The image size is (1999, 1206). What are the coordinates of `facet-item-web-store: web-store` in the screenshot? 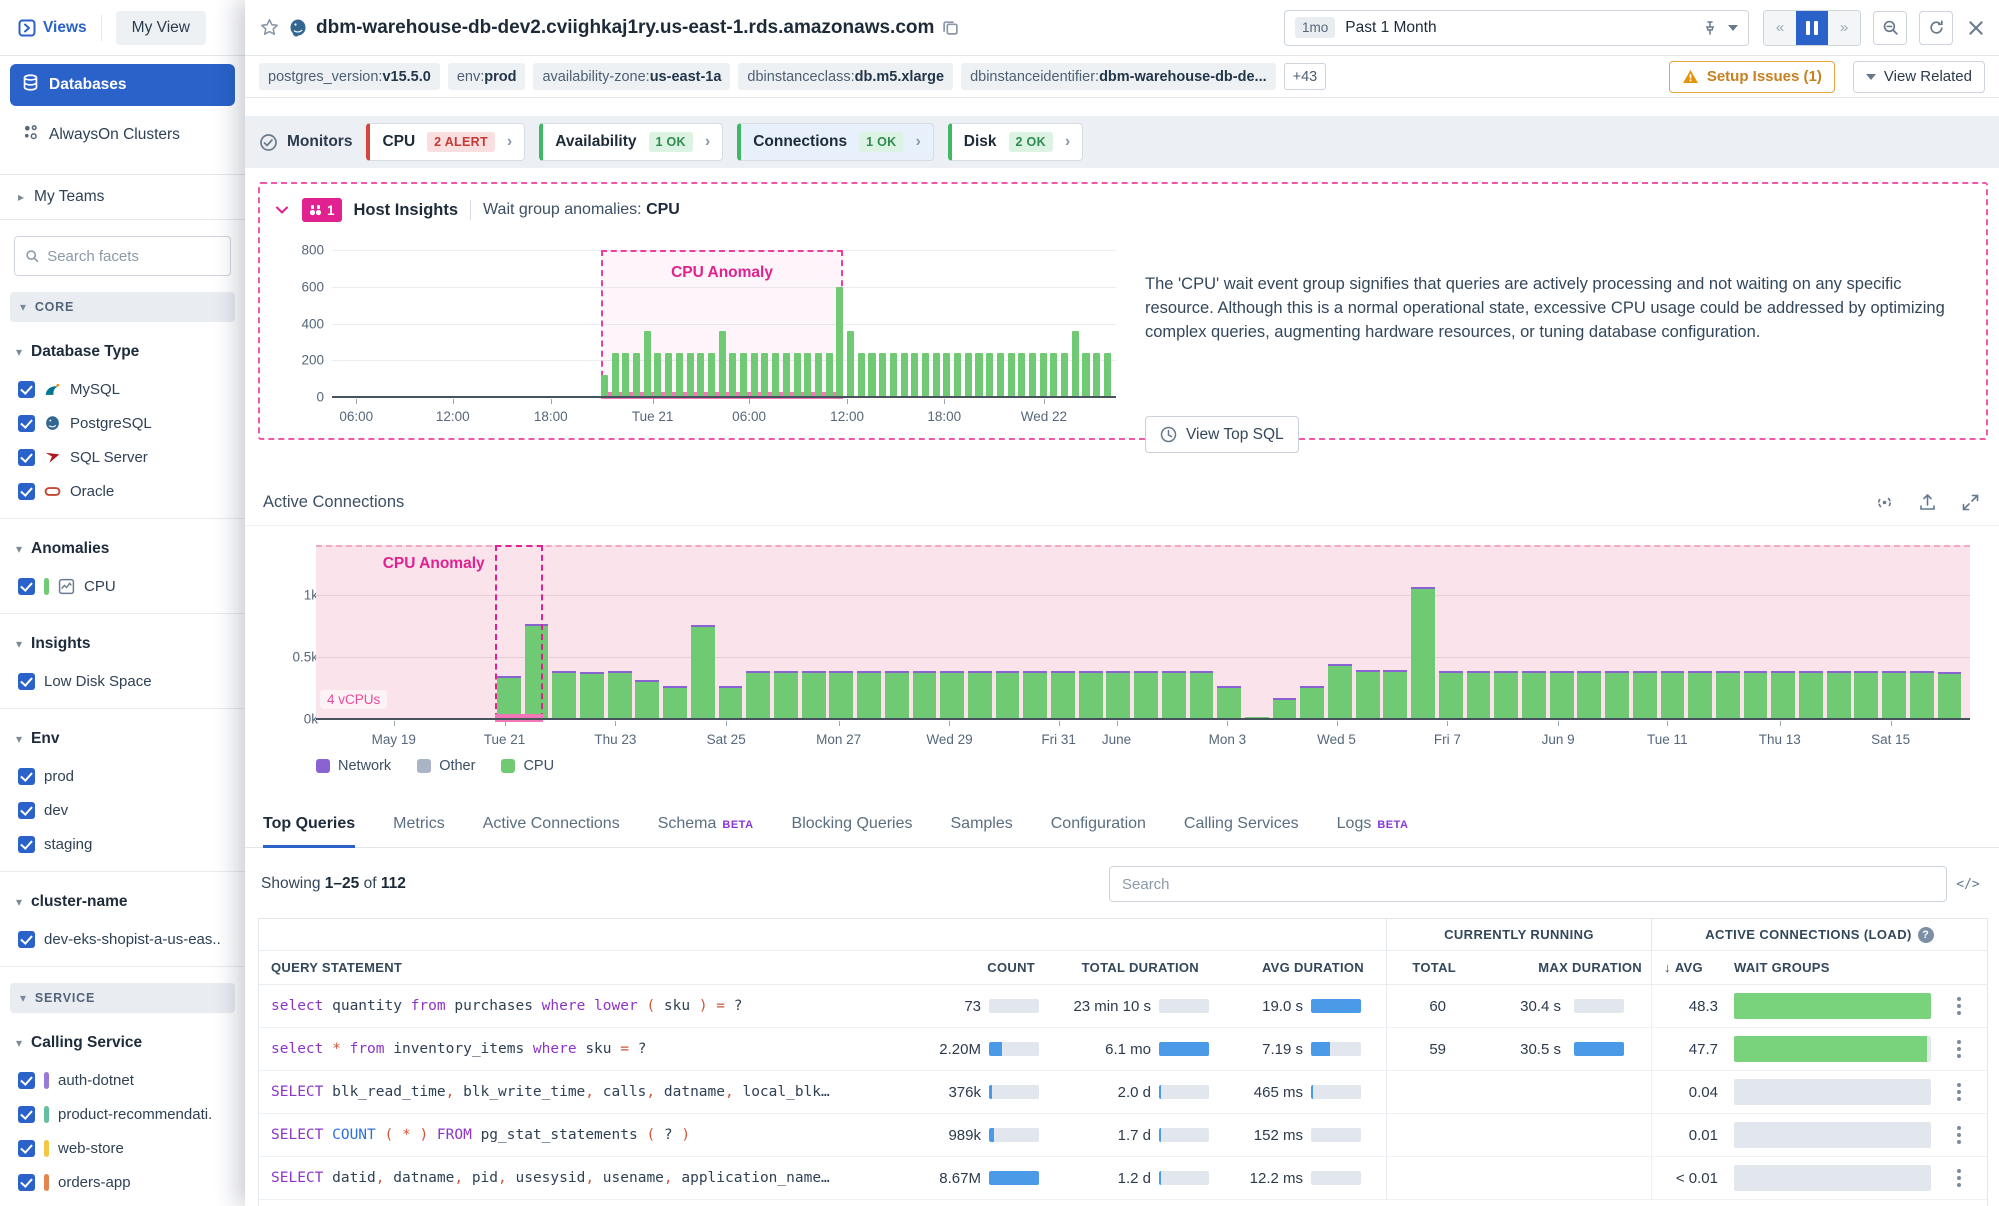 It's located at (122, 1148).